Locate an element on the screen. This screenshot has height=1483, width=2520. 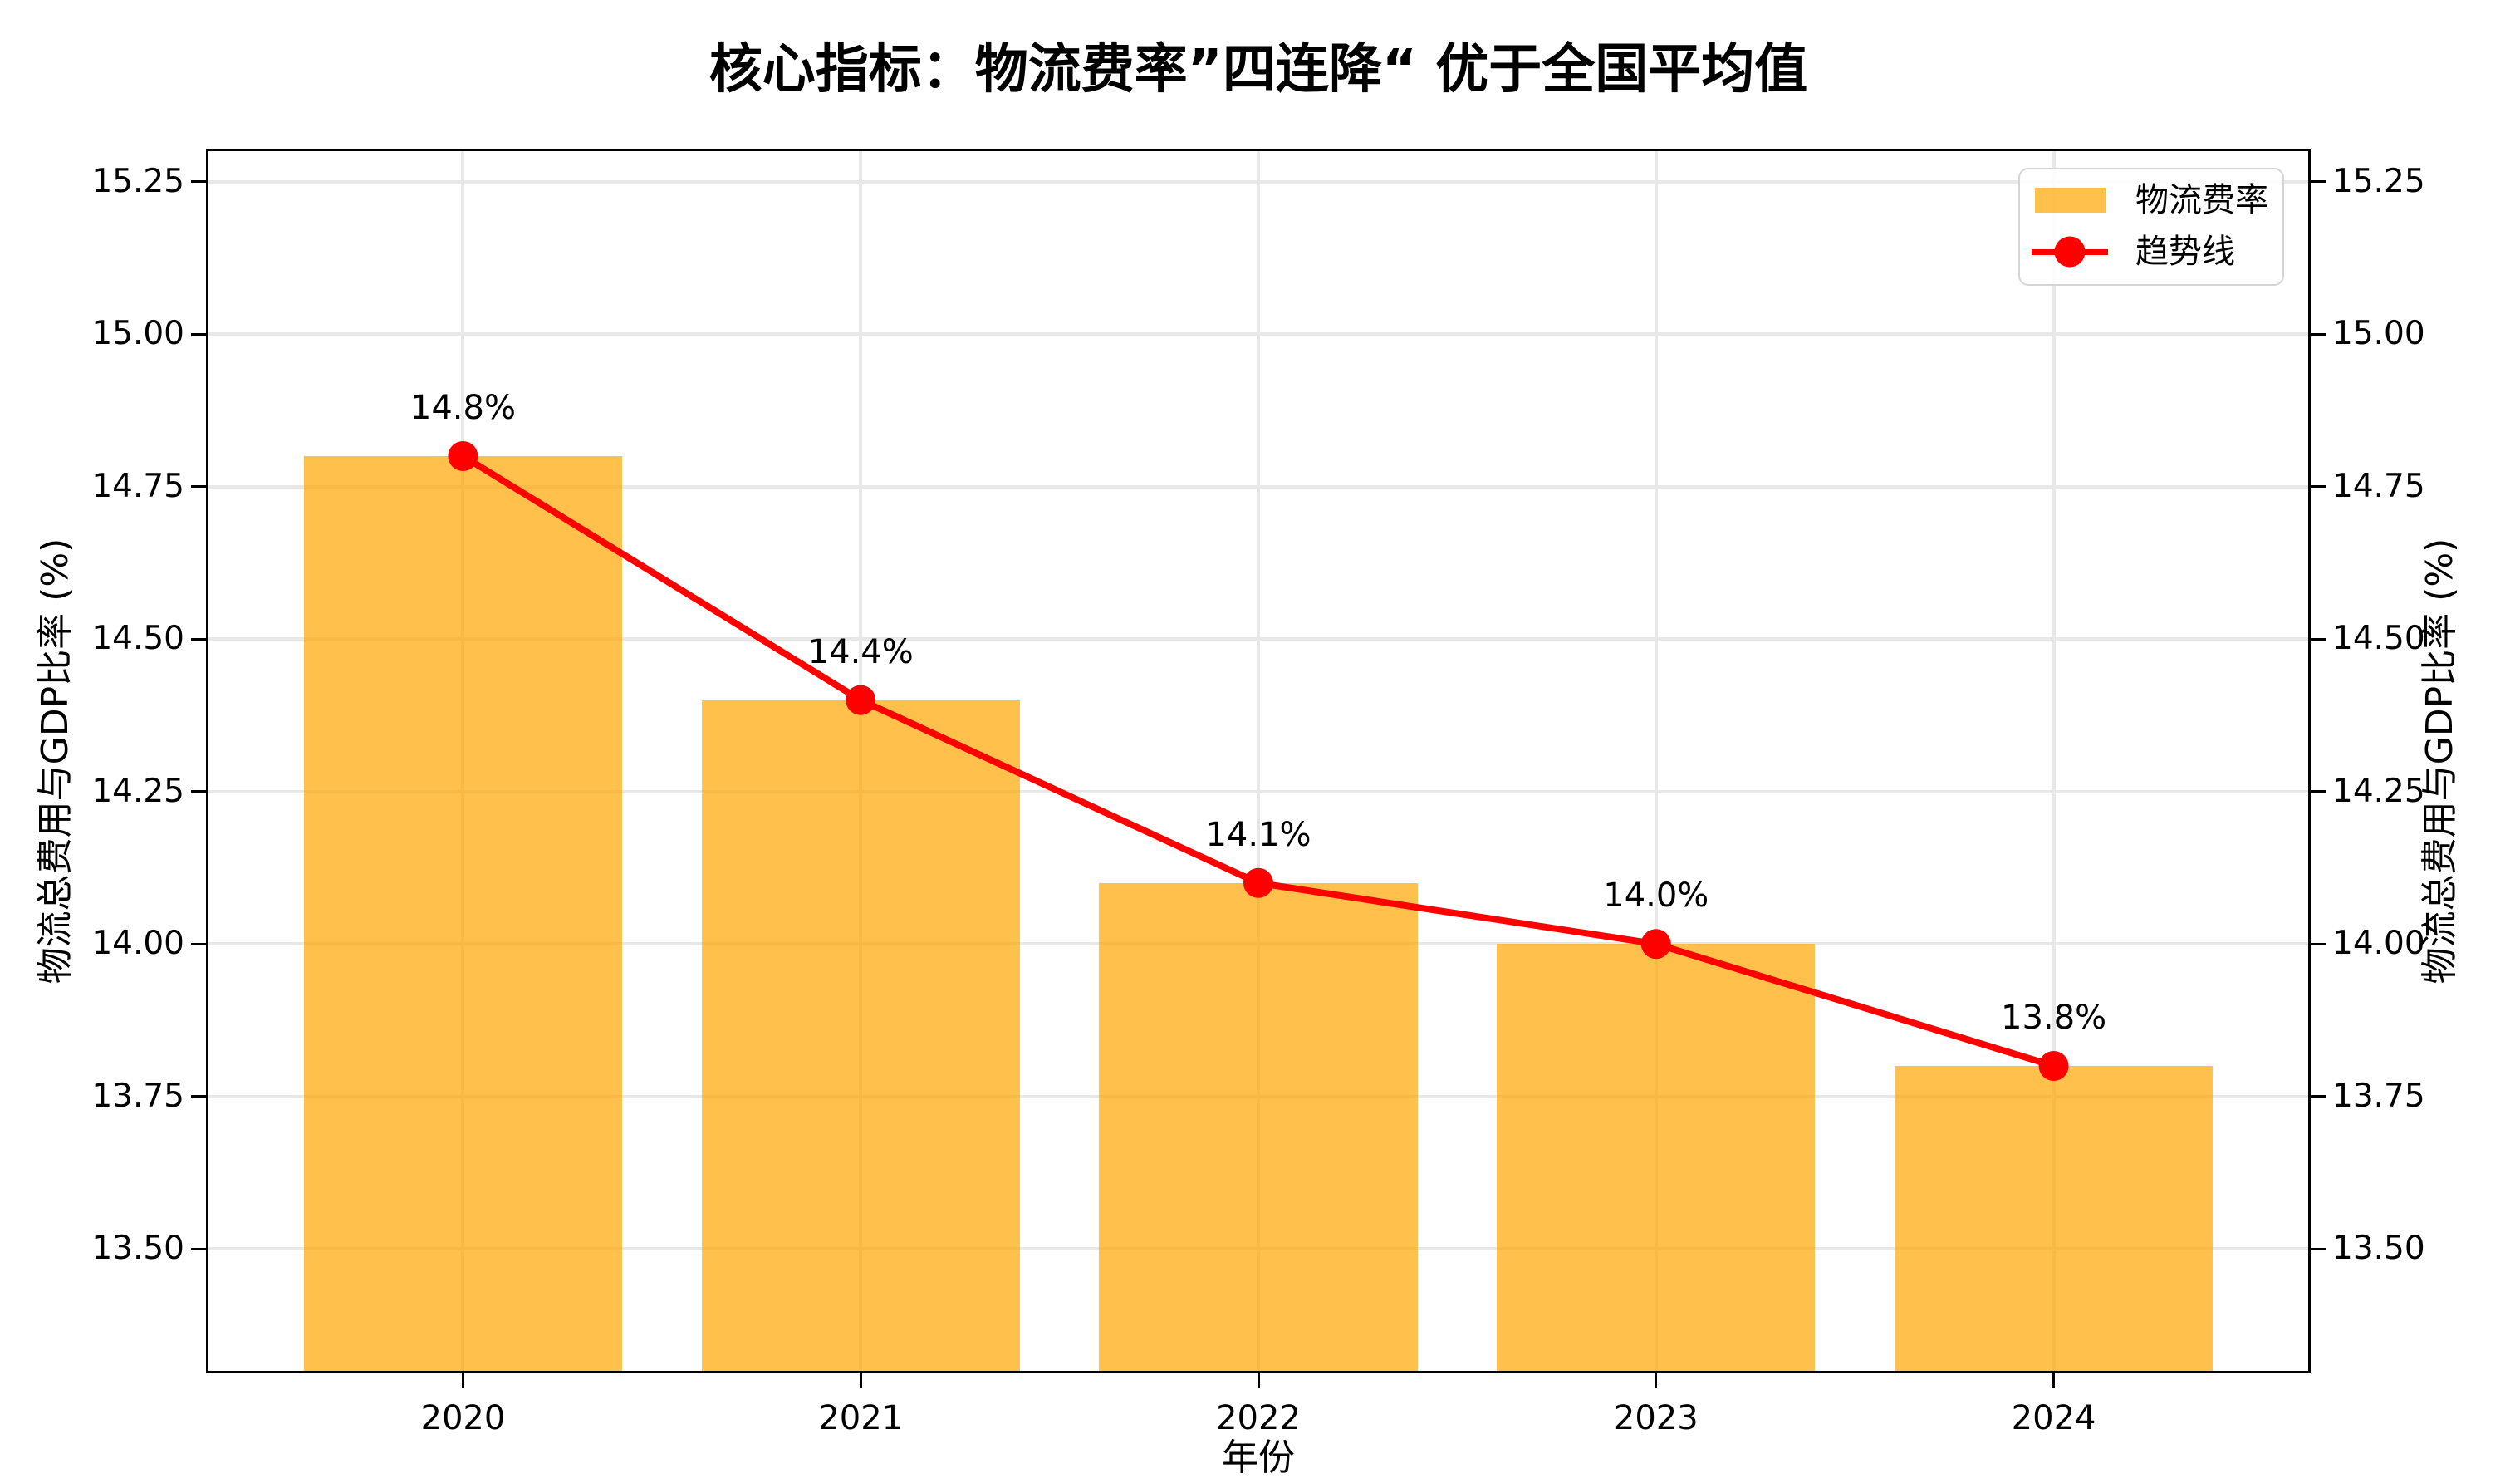
legend-line-icon is located at coordinates (2070, 252).